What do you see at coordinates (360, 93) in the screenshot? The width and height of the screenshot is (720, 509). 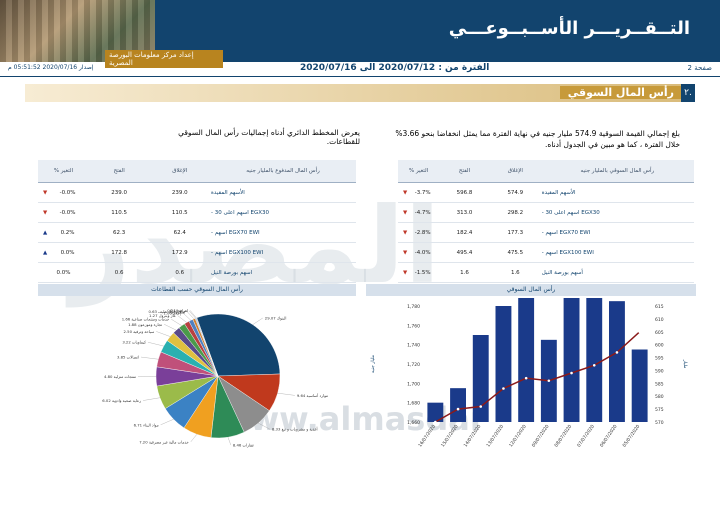 I see `section-bar` at bounding box center [360, 93].